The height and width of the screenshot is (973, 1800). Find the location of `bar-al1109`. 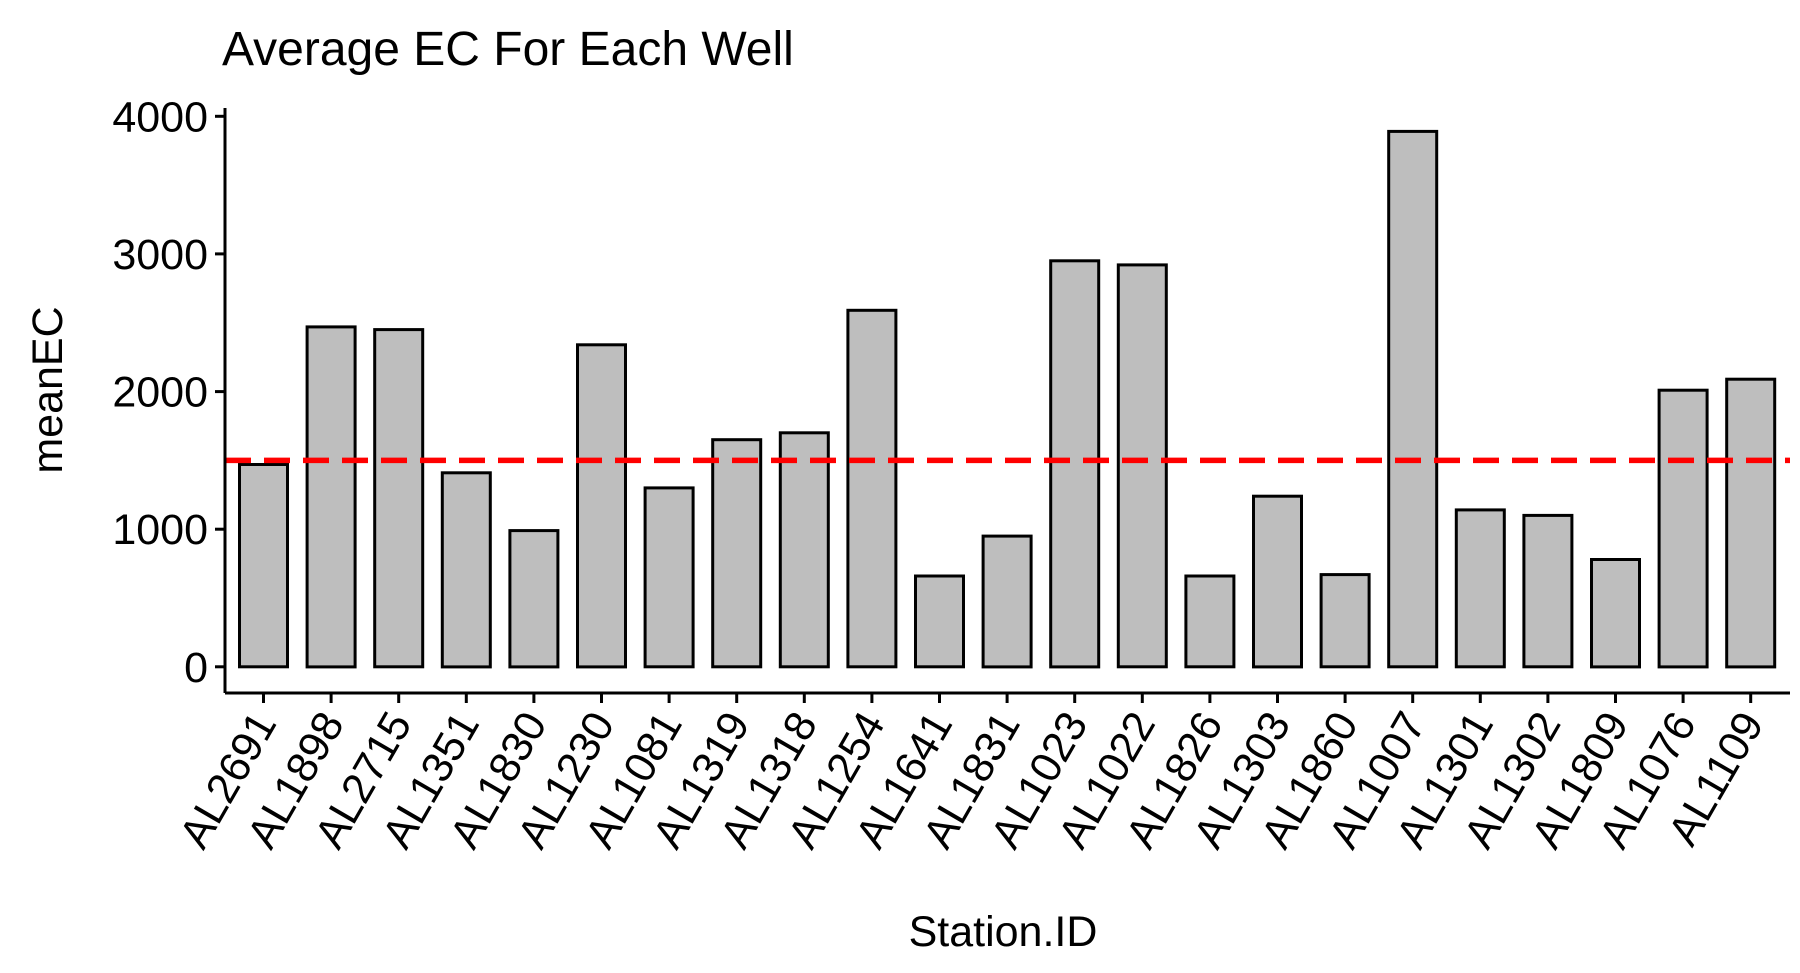

bar-al1109 is located at coordinates (1751, 523).